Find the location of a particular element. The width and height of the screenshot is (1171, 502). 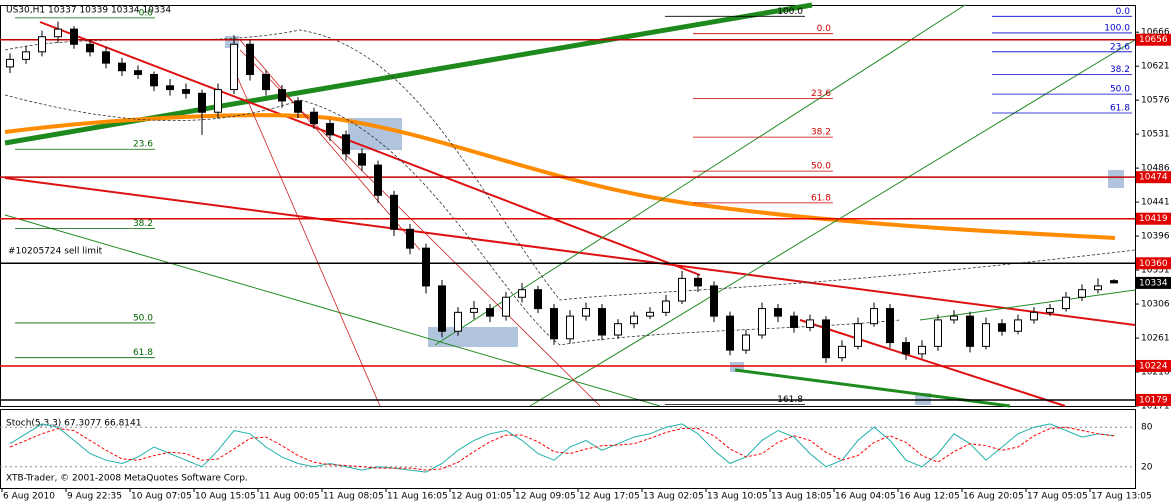

x-tick-label: 13 Aug 18:05 is located at coordinates (801, 497).